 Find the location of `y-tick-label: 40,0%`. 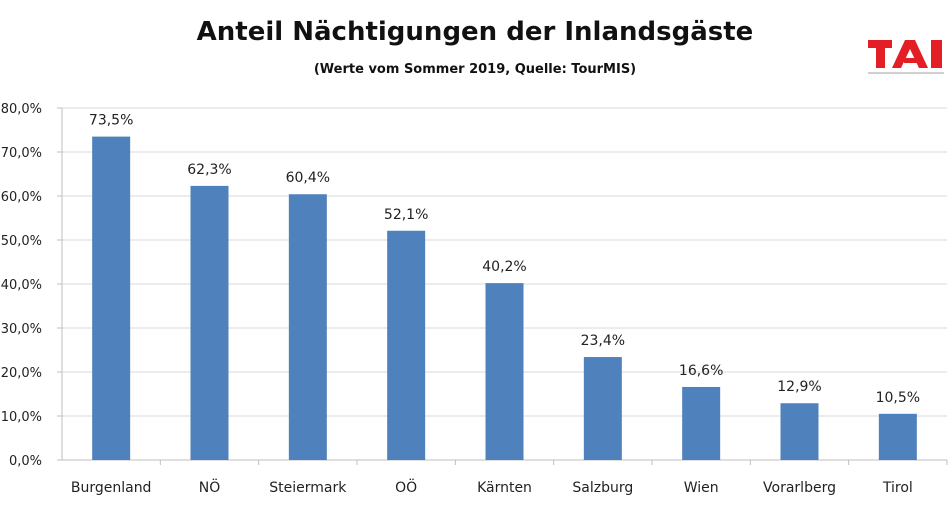

y-tick-label: 40,0% is located at coordinates (21, 285).